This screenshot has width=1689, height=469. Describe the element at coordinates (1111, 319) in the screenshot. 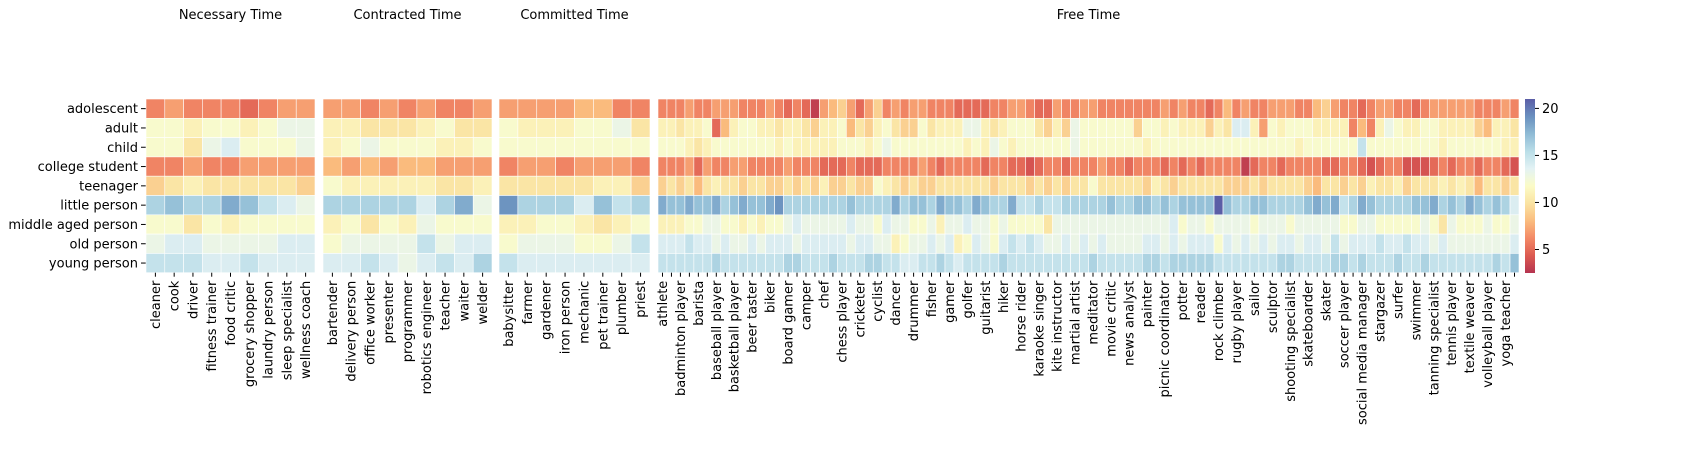

I see `col-label-movie-critic: movie critic` at that location.